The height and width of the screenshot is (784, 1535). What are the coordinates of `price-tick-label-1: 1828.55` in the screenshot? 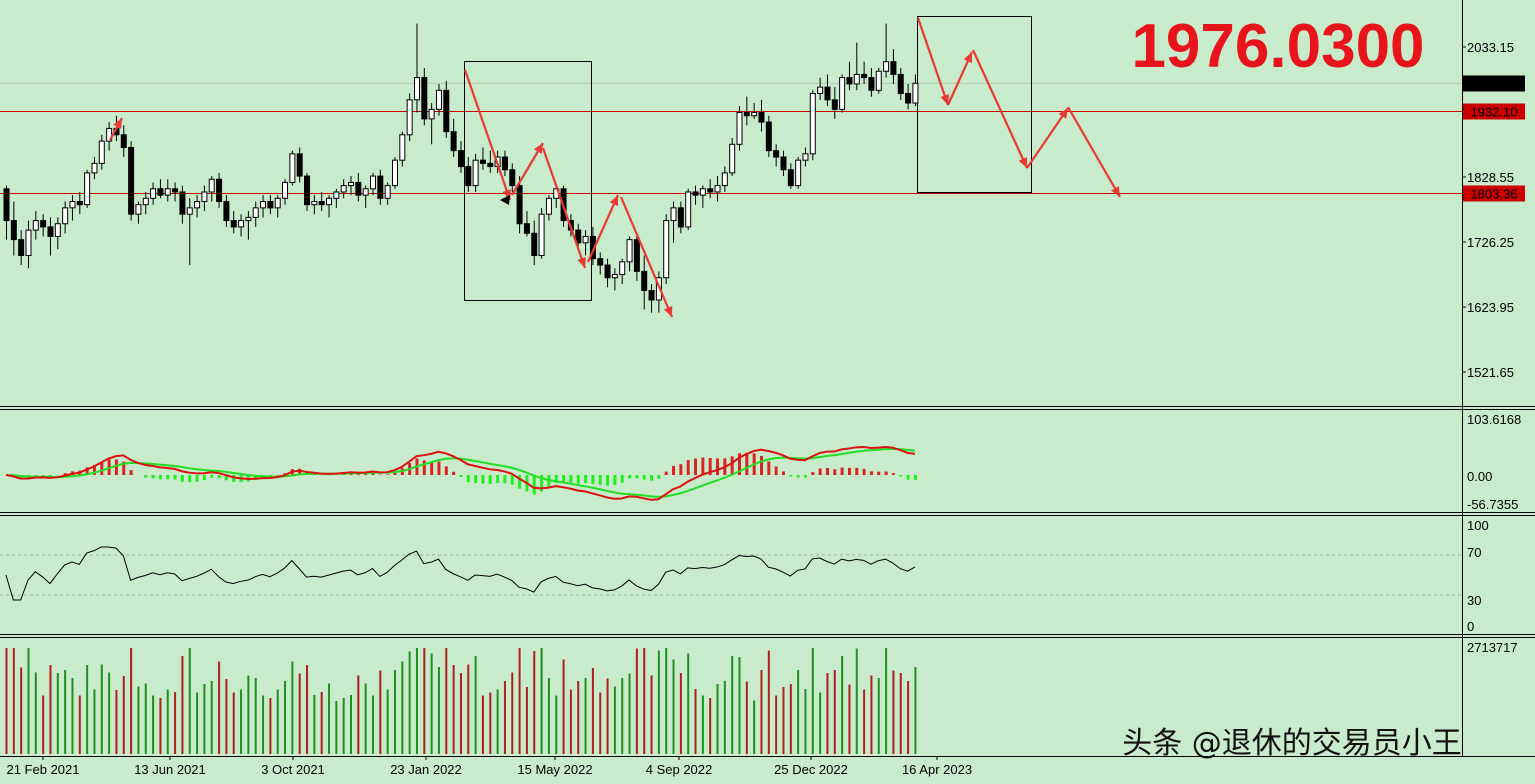 It's located at (1490, 177).